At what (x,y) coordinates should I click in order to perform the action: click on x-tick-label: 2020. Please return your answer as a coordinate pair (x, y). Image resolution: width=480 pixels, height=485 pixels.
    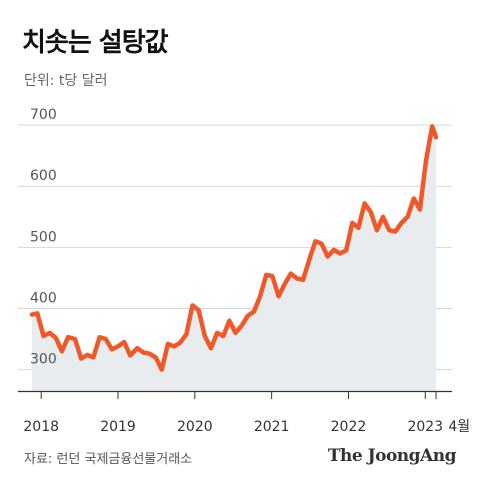
    Looking at the image, I should click on (195, 427).